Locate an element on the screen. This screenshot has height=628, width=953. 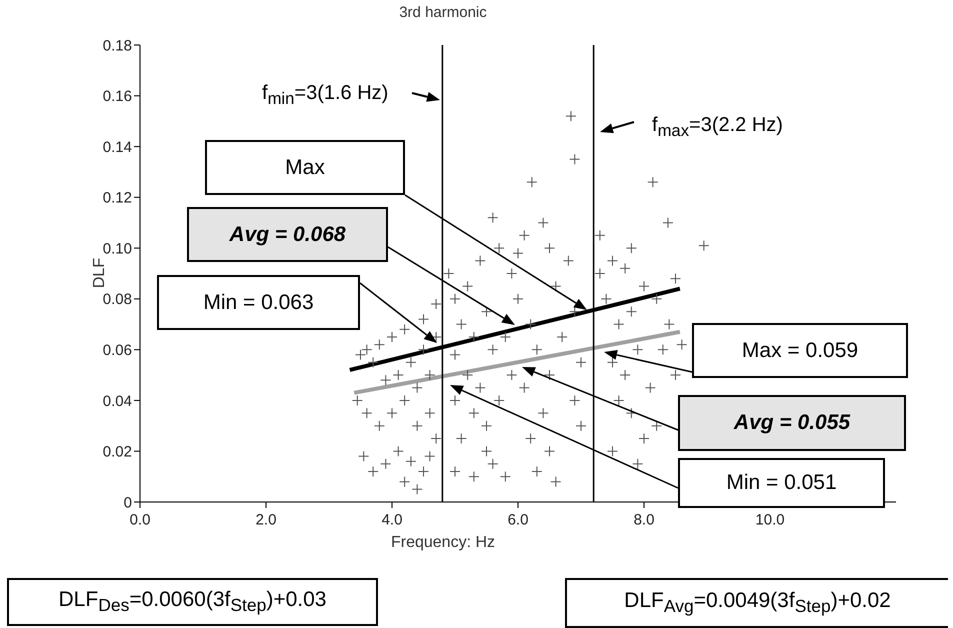
annotation: Max = 0.059 is located at coordinates (800, 350).